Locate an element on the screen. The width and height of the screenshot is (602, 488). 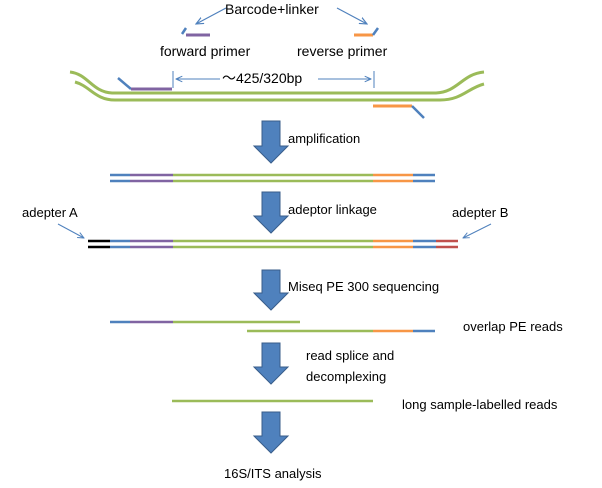
long-reads-label: long sample-labelled reads is located at coordinates (480, 404).